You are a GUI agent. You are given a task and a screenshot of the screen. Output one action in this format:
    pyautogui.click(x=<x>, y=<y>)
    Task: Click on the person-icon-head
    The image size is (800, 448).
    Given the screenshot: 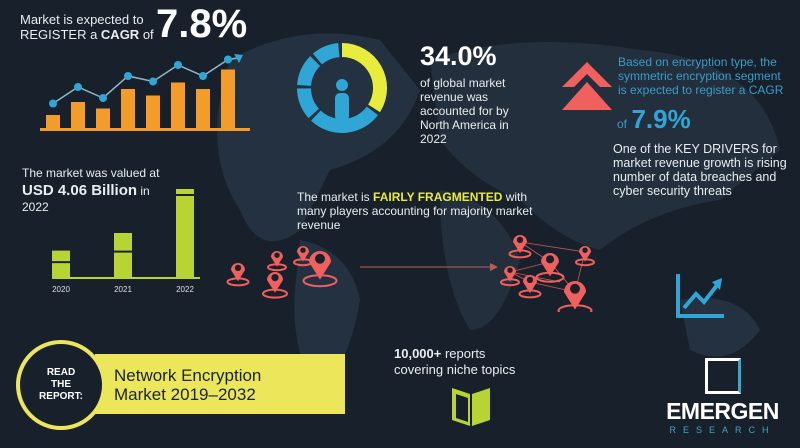 What is the action you would take?
    pyautogui.click(x=342, y=85)
    